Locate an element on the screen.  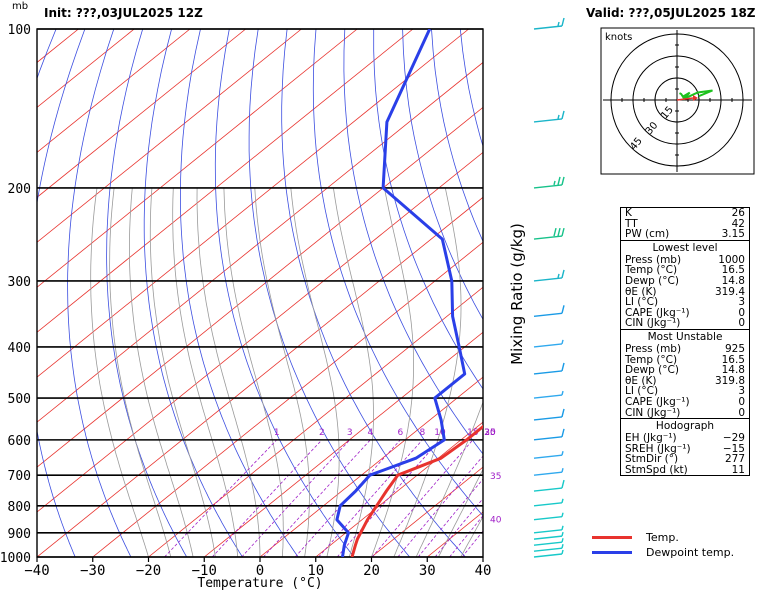
mixing-ratio-label: 20 is located at coordinates (490, 433).